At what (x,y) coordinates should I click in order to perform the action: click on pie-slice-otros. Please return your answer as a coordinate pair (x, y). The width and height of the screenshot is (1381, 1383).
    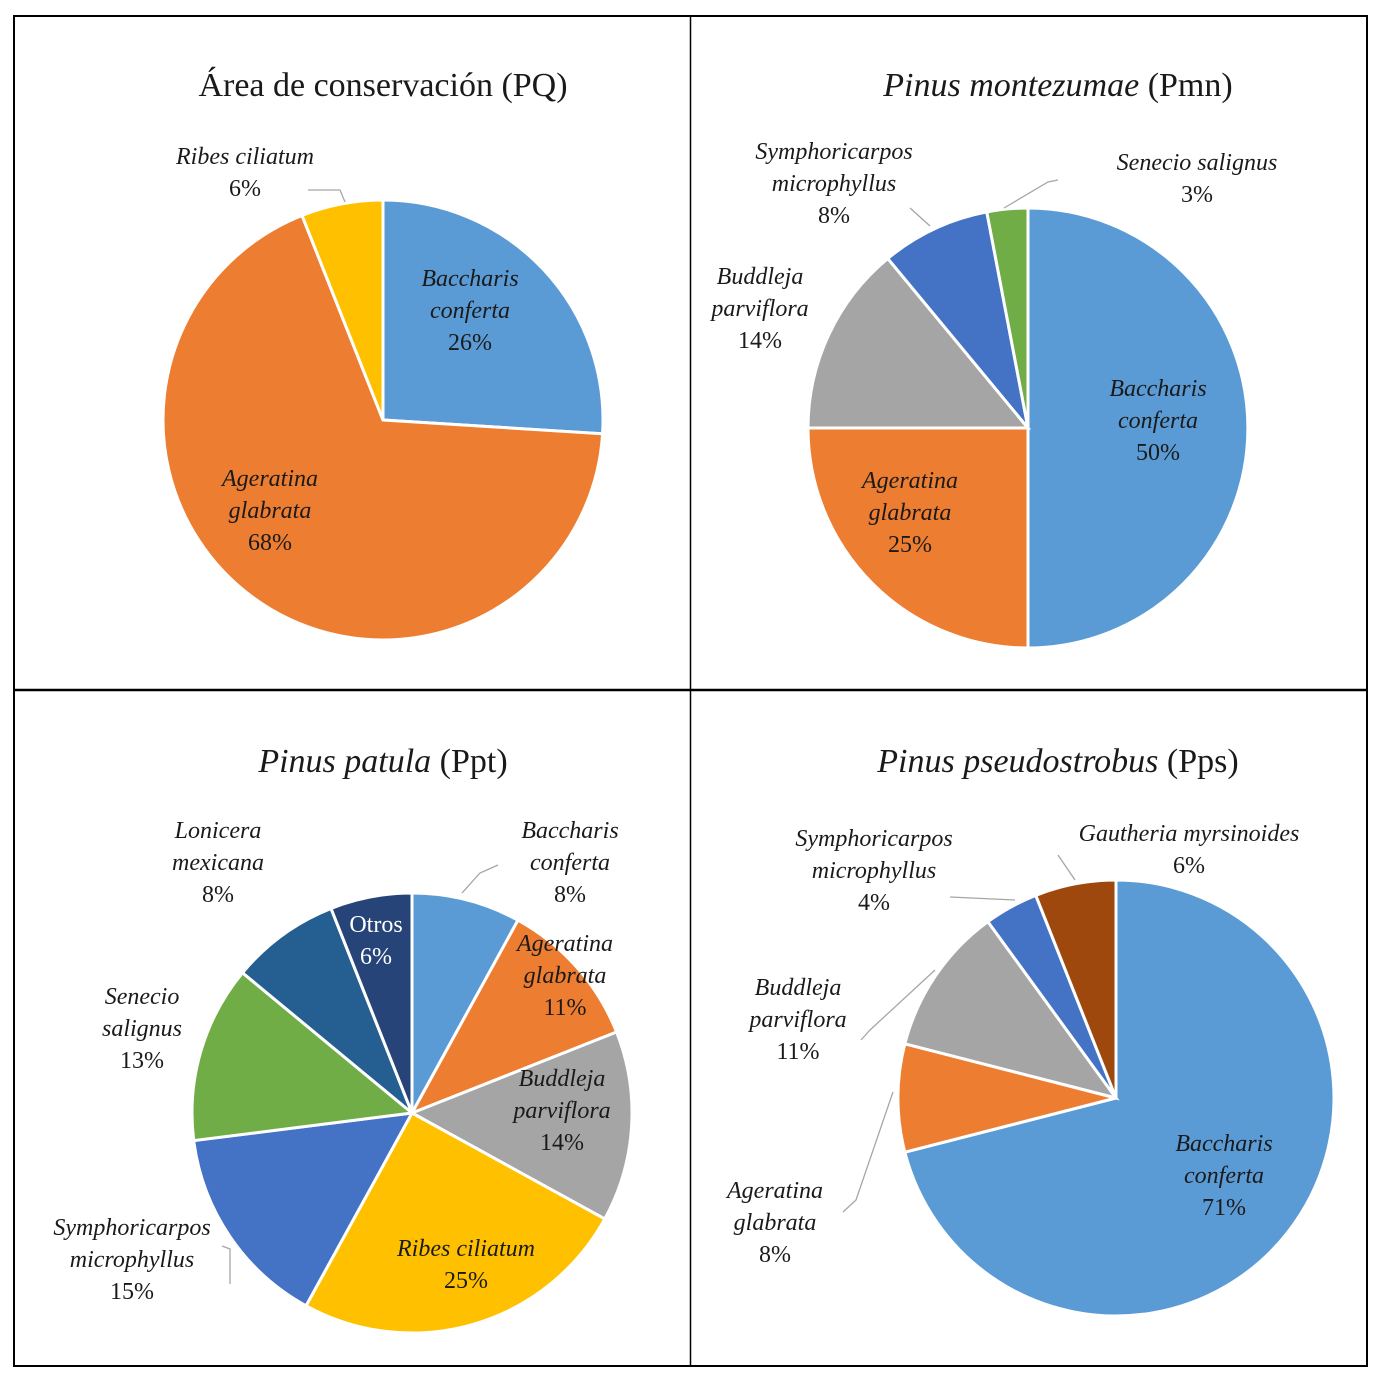
    Looking at the image, I should click on (371, 1002).